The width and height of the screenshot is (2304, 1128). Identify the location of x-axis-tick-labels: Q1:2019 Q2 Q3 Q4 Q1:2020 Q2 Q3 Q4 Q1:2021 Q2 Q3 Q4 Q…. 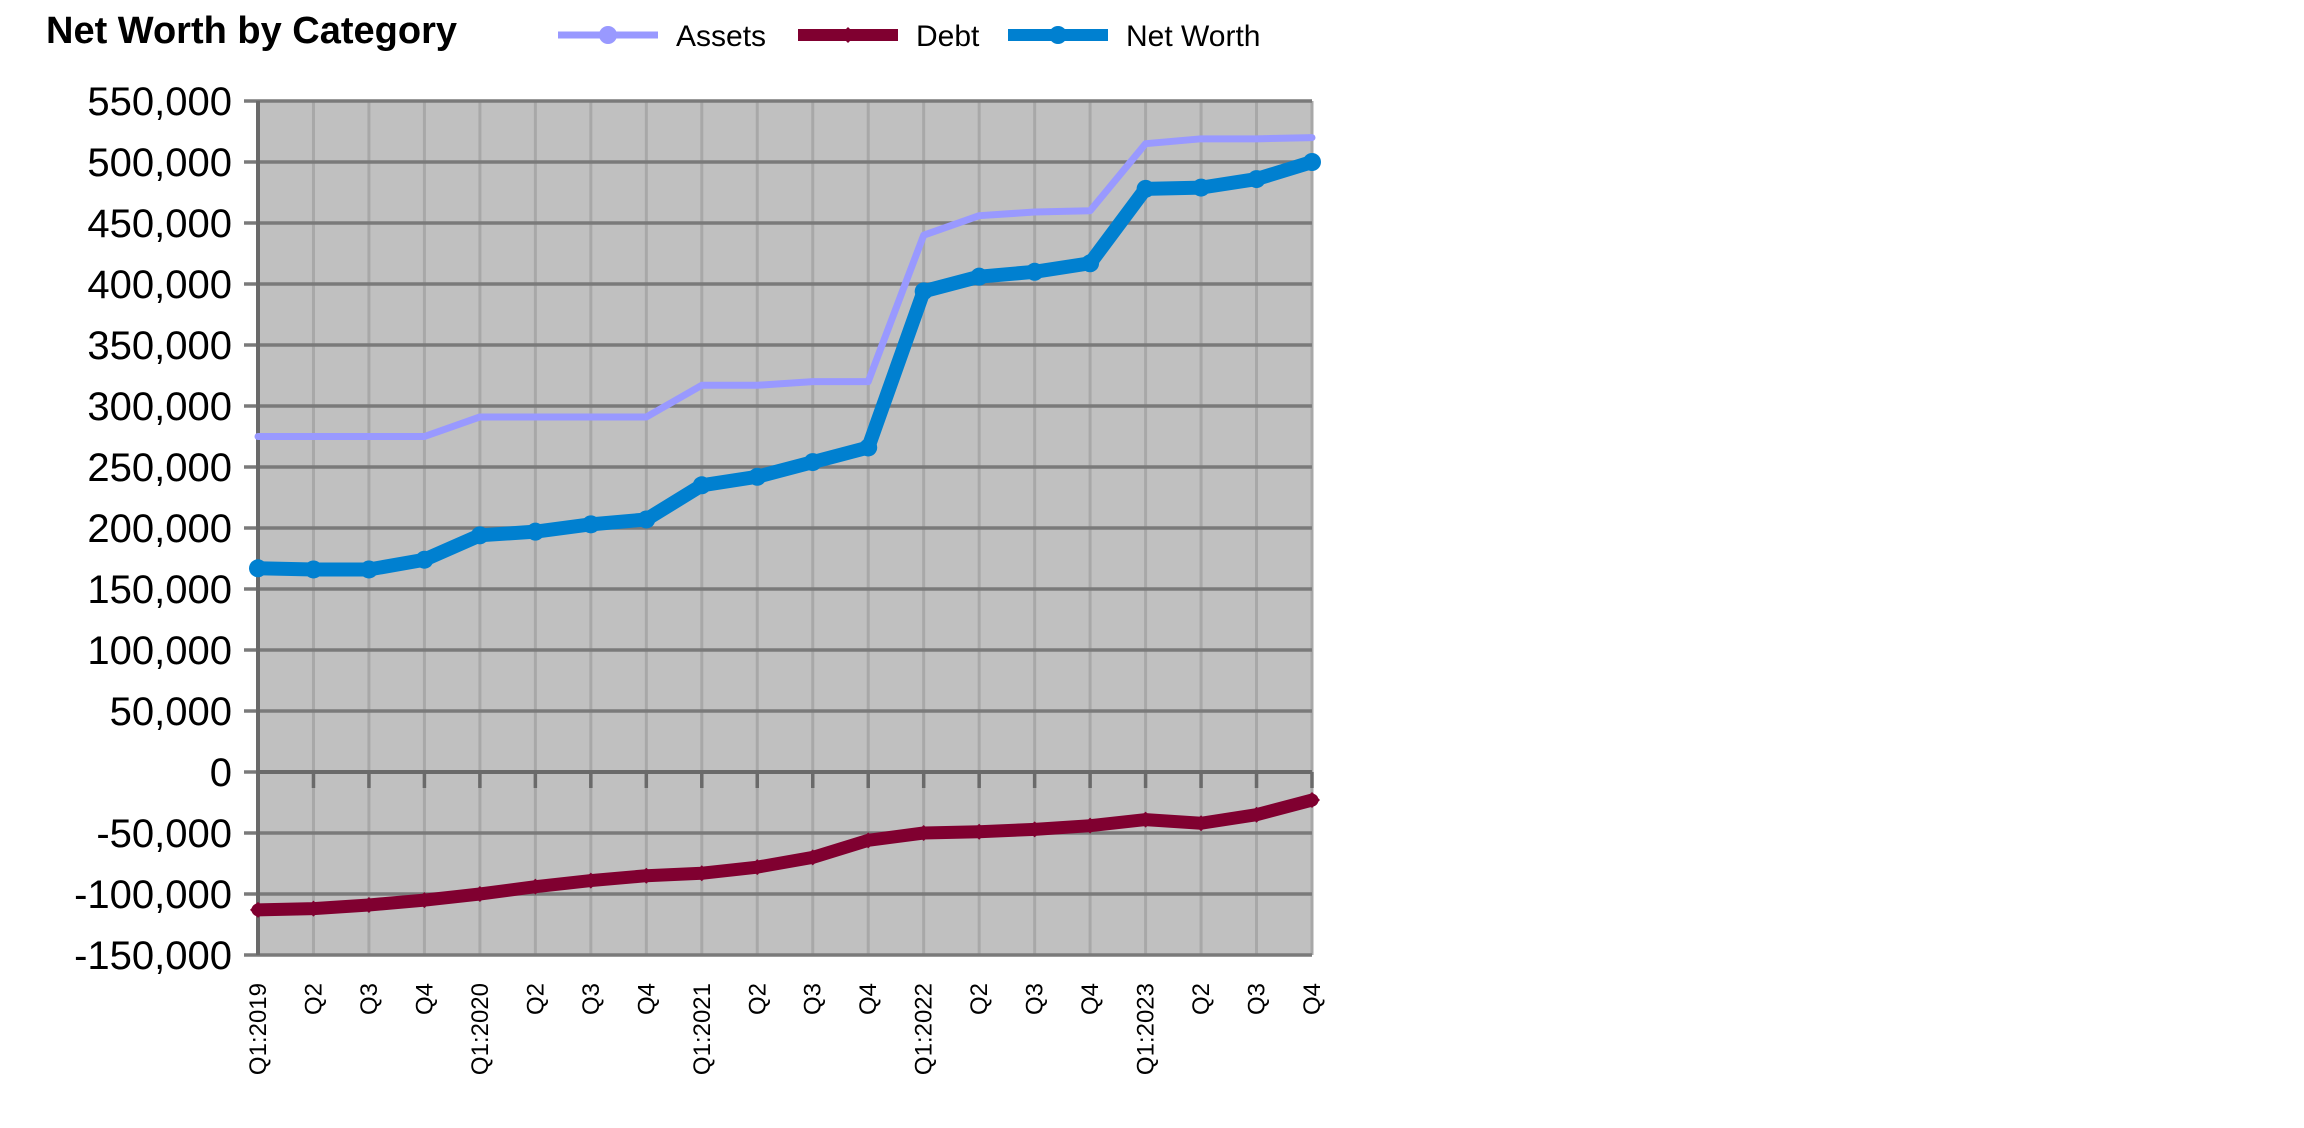
(785, 1029).